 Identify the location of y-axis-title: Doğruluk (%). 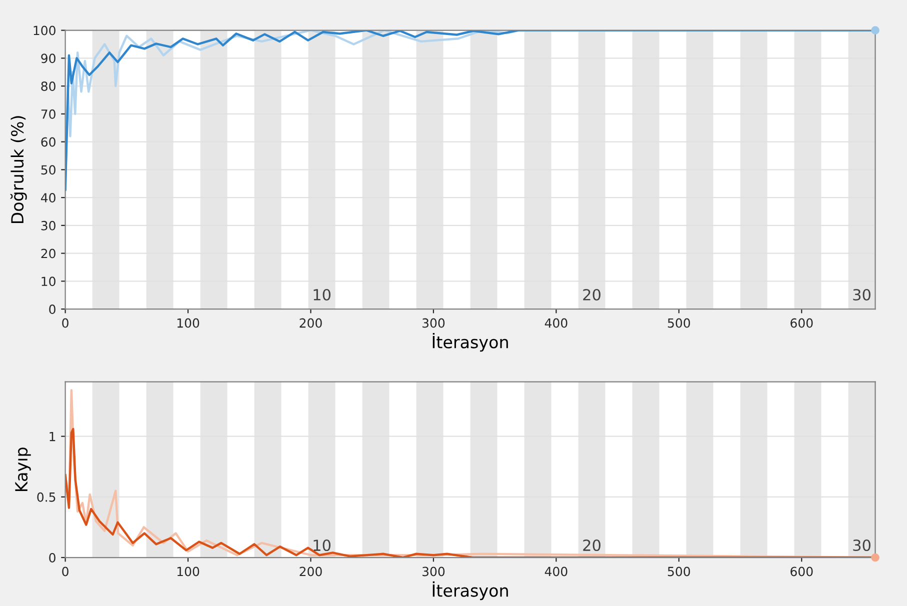
(18, 170).